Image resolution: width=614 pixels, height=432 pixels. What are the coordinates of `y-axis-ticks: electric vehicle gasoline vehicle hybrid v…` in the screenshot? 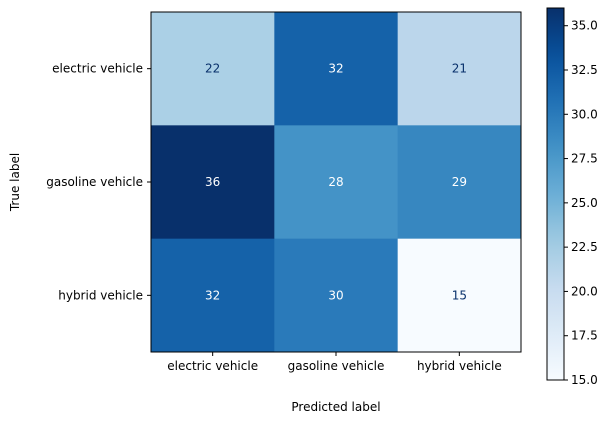 It's located at (98, 182).